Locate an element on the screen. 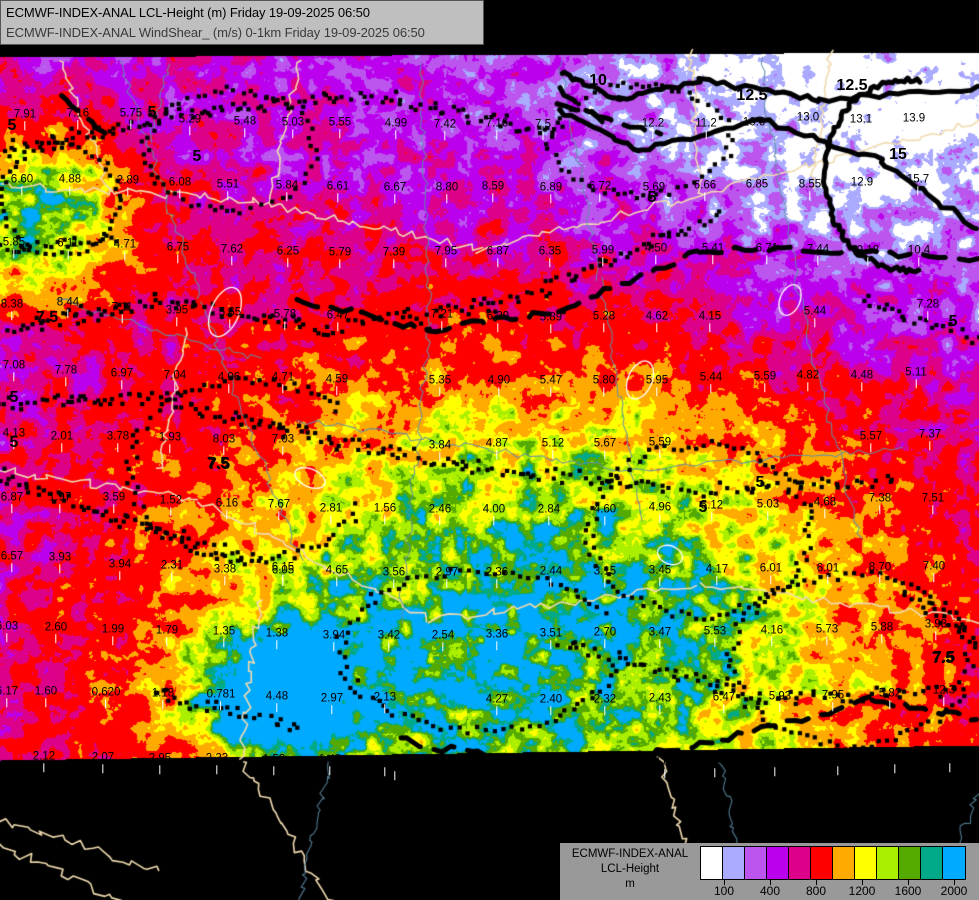 The width and height of the screenshot is (979, 900). legend-ticks: 100 400 800 1200 1600 2000 is located at coordinates (834, 890).